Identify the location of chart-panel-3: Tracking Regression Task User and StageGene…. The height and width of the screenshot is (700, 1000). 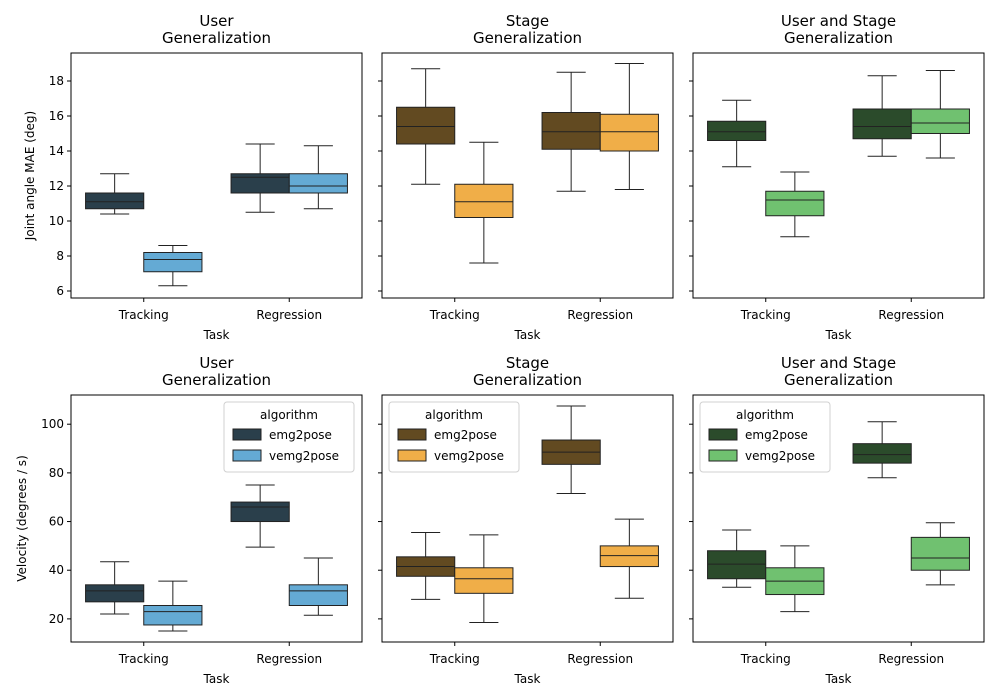
(837, 177).